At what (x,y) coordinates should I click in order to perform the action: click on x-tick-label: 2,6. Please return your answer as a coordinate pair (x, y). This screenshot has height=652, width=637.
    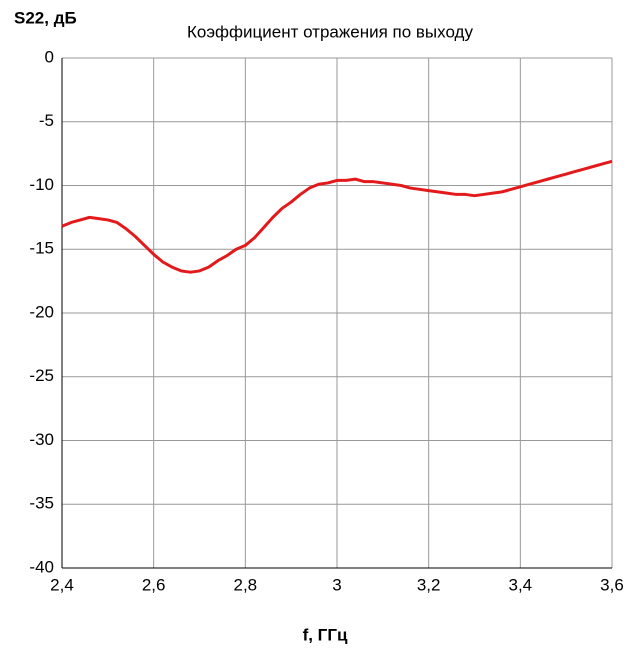
    Looking at the image, I should click on (154, 584).